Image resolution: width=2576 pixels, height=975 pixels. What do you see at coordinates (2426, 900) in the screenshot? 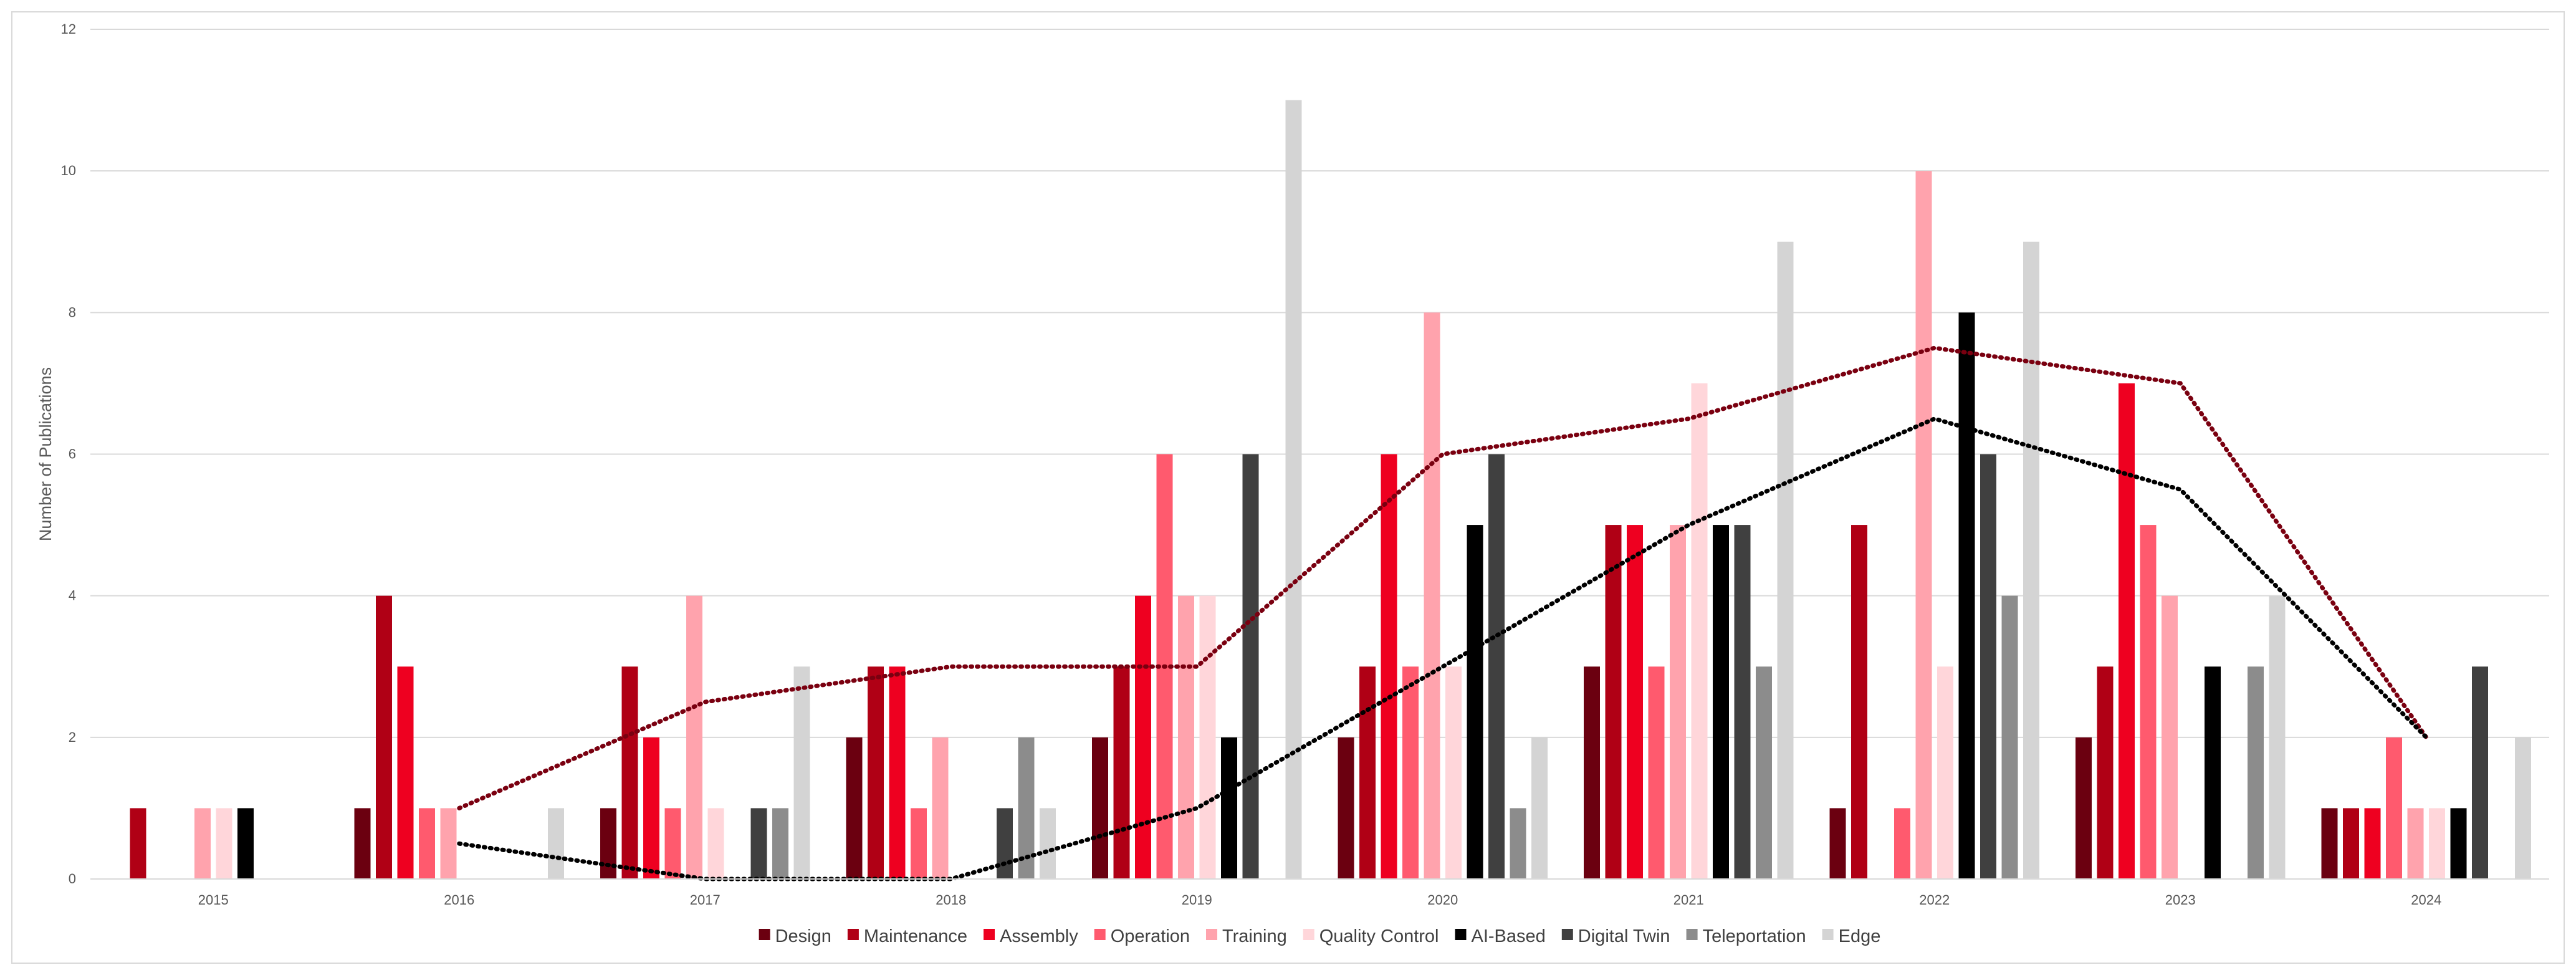
I see `x-tick-label: 2024` at bounding box center [2426, 900].